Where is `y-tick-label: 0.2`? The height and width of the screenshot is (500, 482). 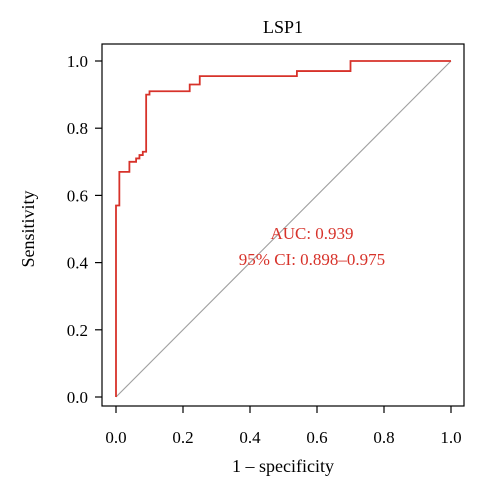
y-tick-label: 0.2 is located at coordinates (77, 330).